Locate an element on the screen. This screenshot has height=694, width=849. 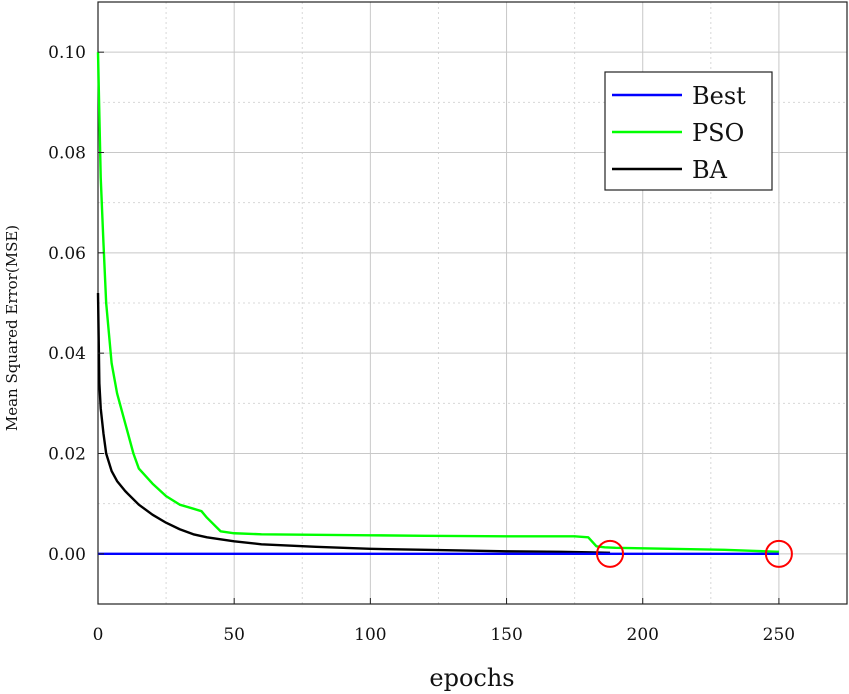
y-axis-ticks: 0.00 0.02 0.04 0.06 0.08 0.10 is located at coordinates (76, 304).